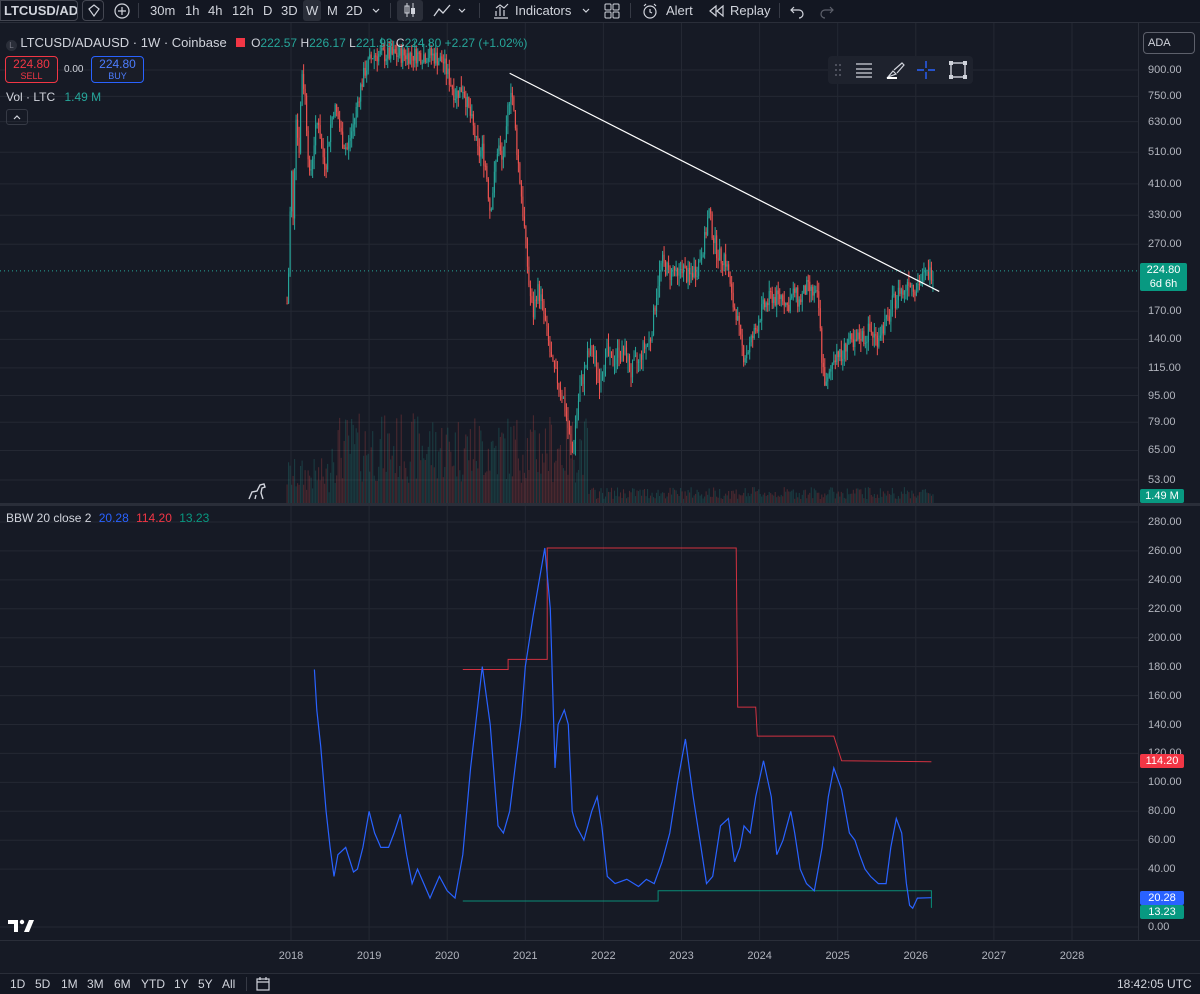 The image size is (1200, 994). Describe the element at coordinates (31, 69) in the screenshot. I see `sell-button: 224.80 SELL` at that location.